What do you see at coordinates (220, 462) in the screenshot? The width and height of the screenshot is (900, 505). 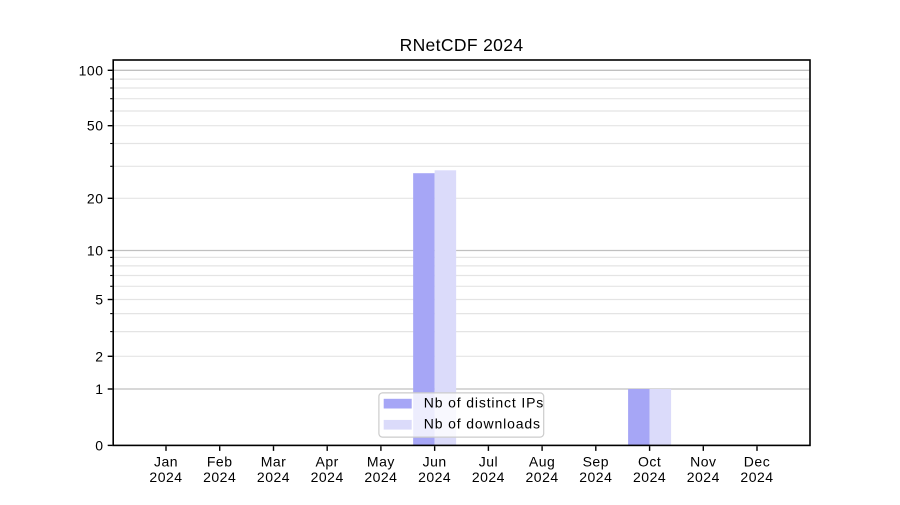 I see `svg-text: Feb` at bounding box center [220, 462].